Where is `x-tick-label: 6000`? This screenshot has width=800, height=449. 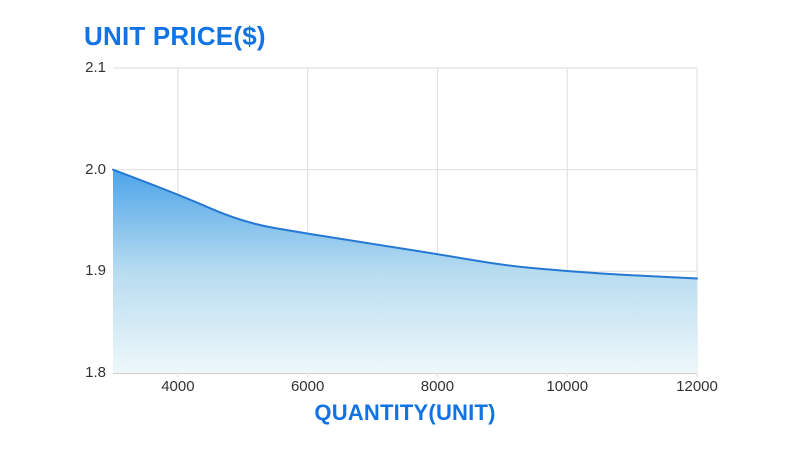
x-tick-label: 6000 is located at coordinates (307, 386).